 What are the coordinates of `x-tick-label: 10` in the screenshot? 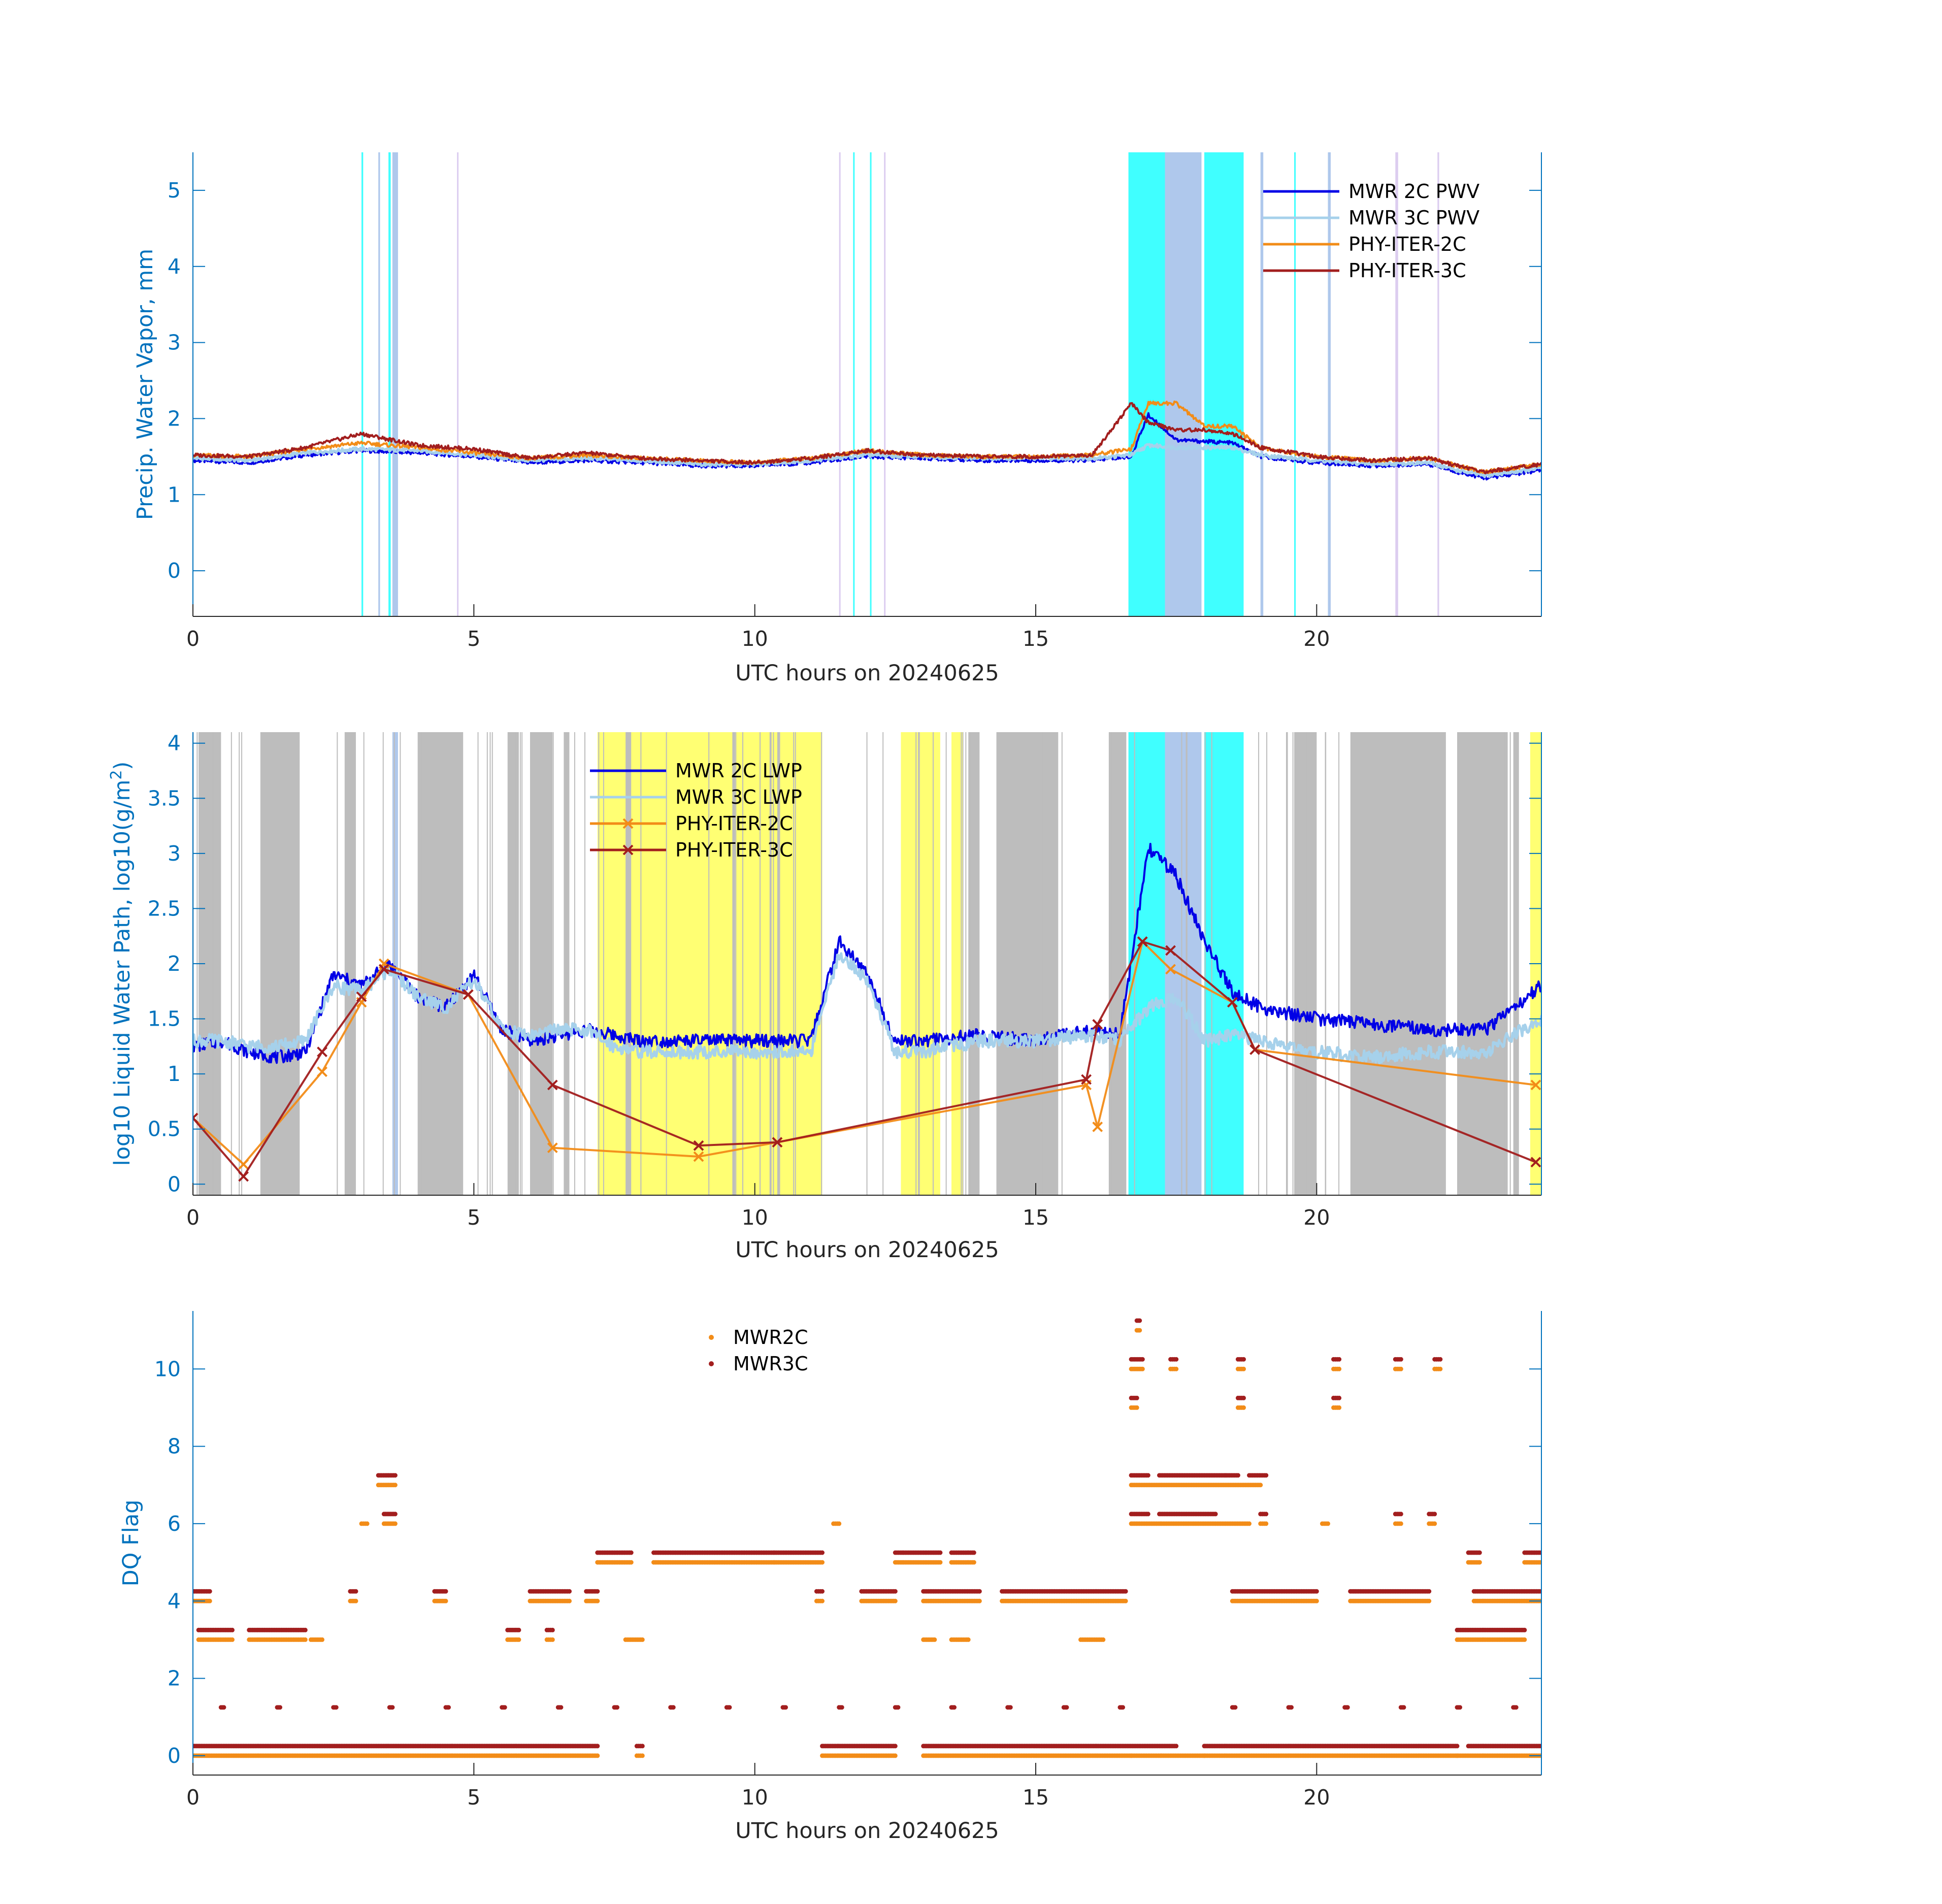 It's located at (755, 1218).